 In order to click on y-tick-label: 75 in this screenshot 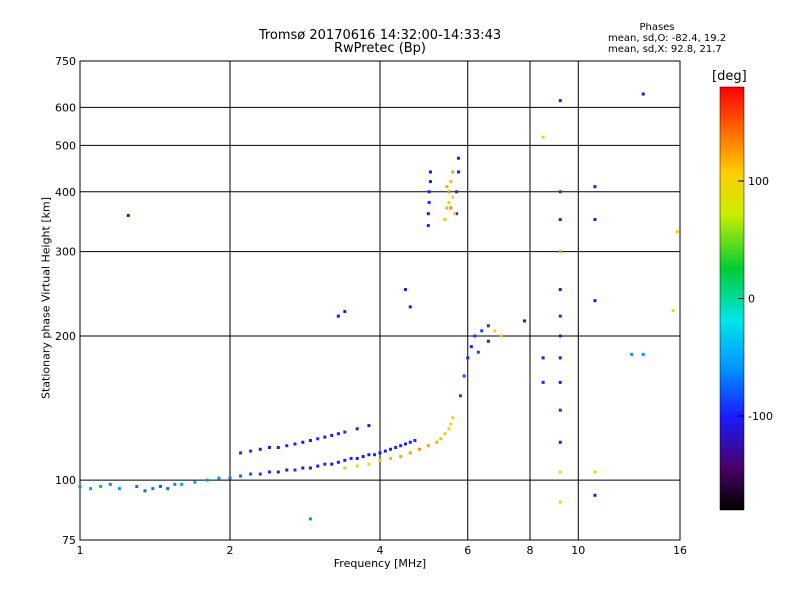, I will do `click(69, 540)`.